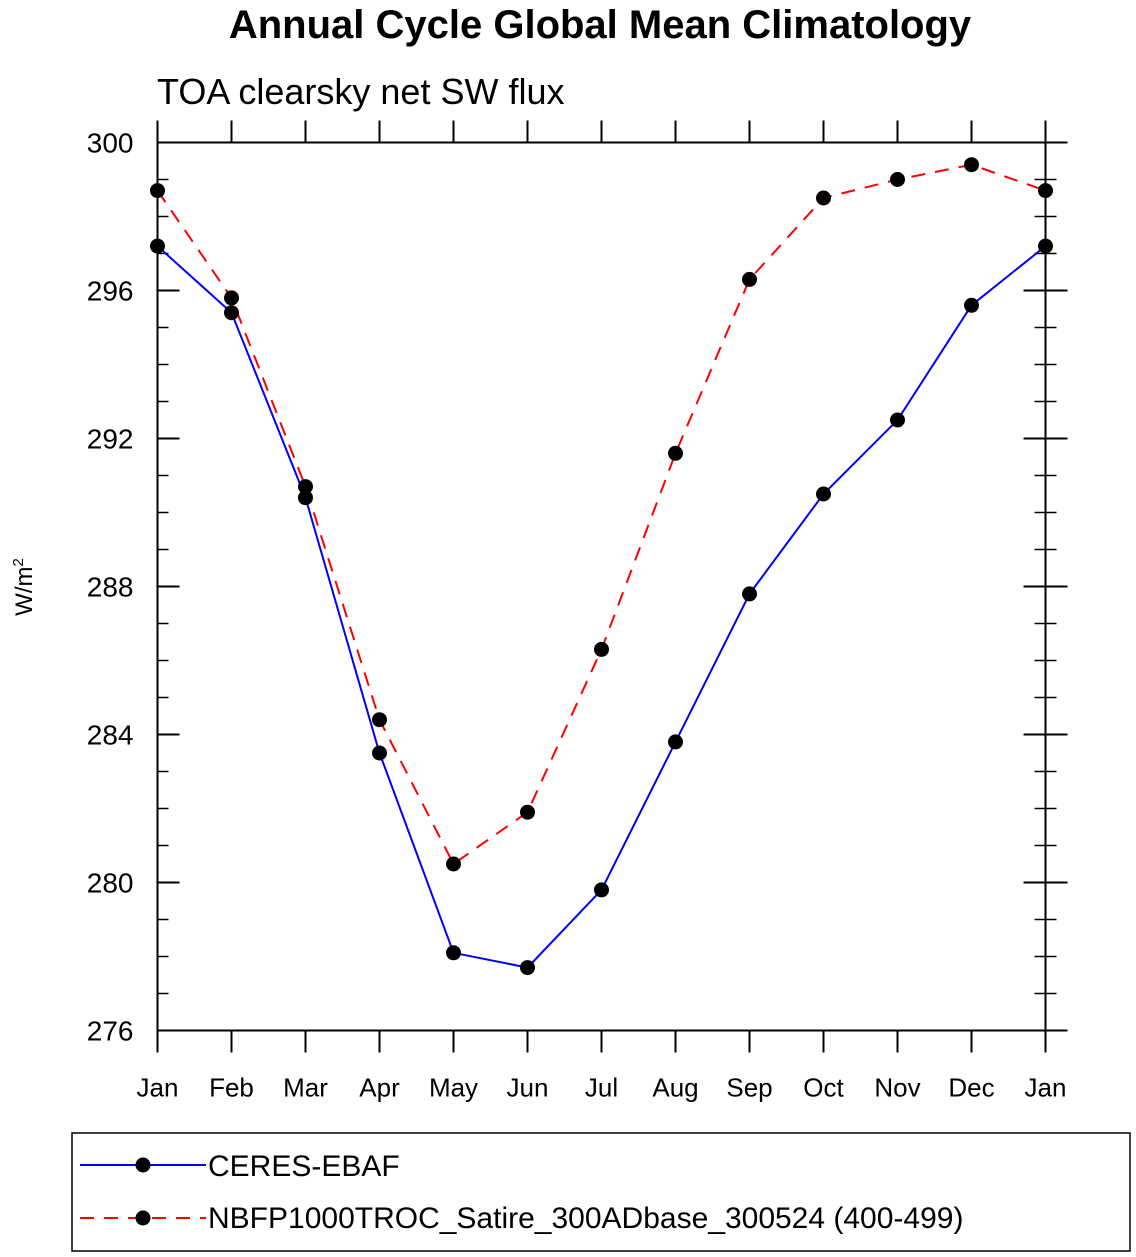 Image resolution: width=1136 pixels, height=1257 pixels. I want to click on x-tick-label: May, so click(453, 1088).